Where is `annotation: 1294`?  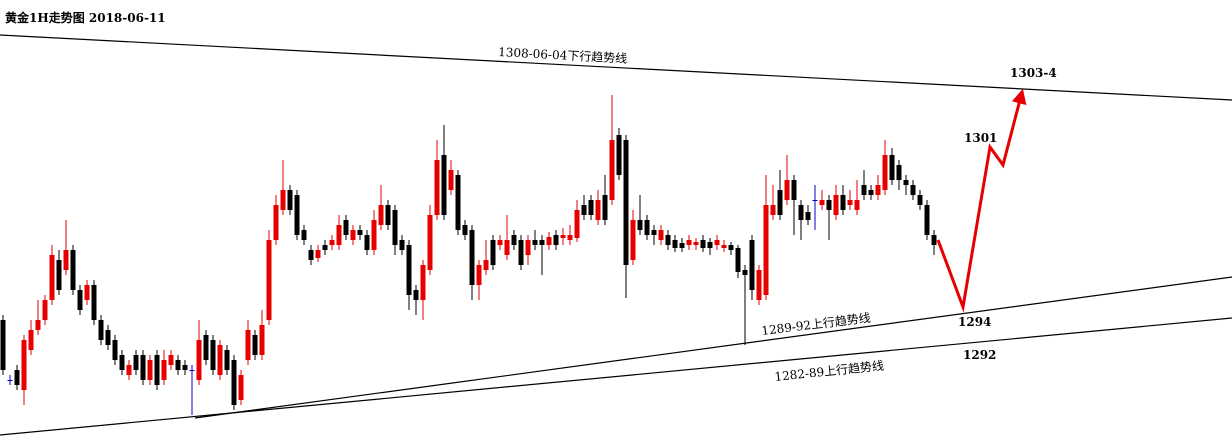 annotation: 1294 is located at coordinates (974, 322).